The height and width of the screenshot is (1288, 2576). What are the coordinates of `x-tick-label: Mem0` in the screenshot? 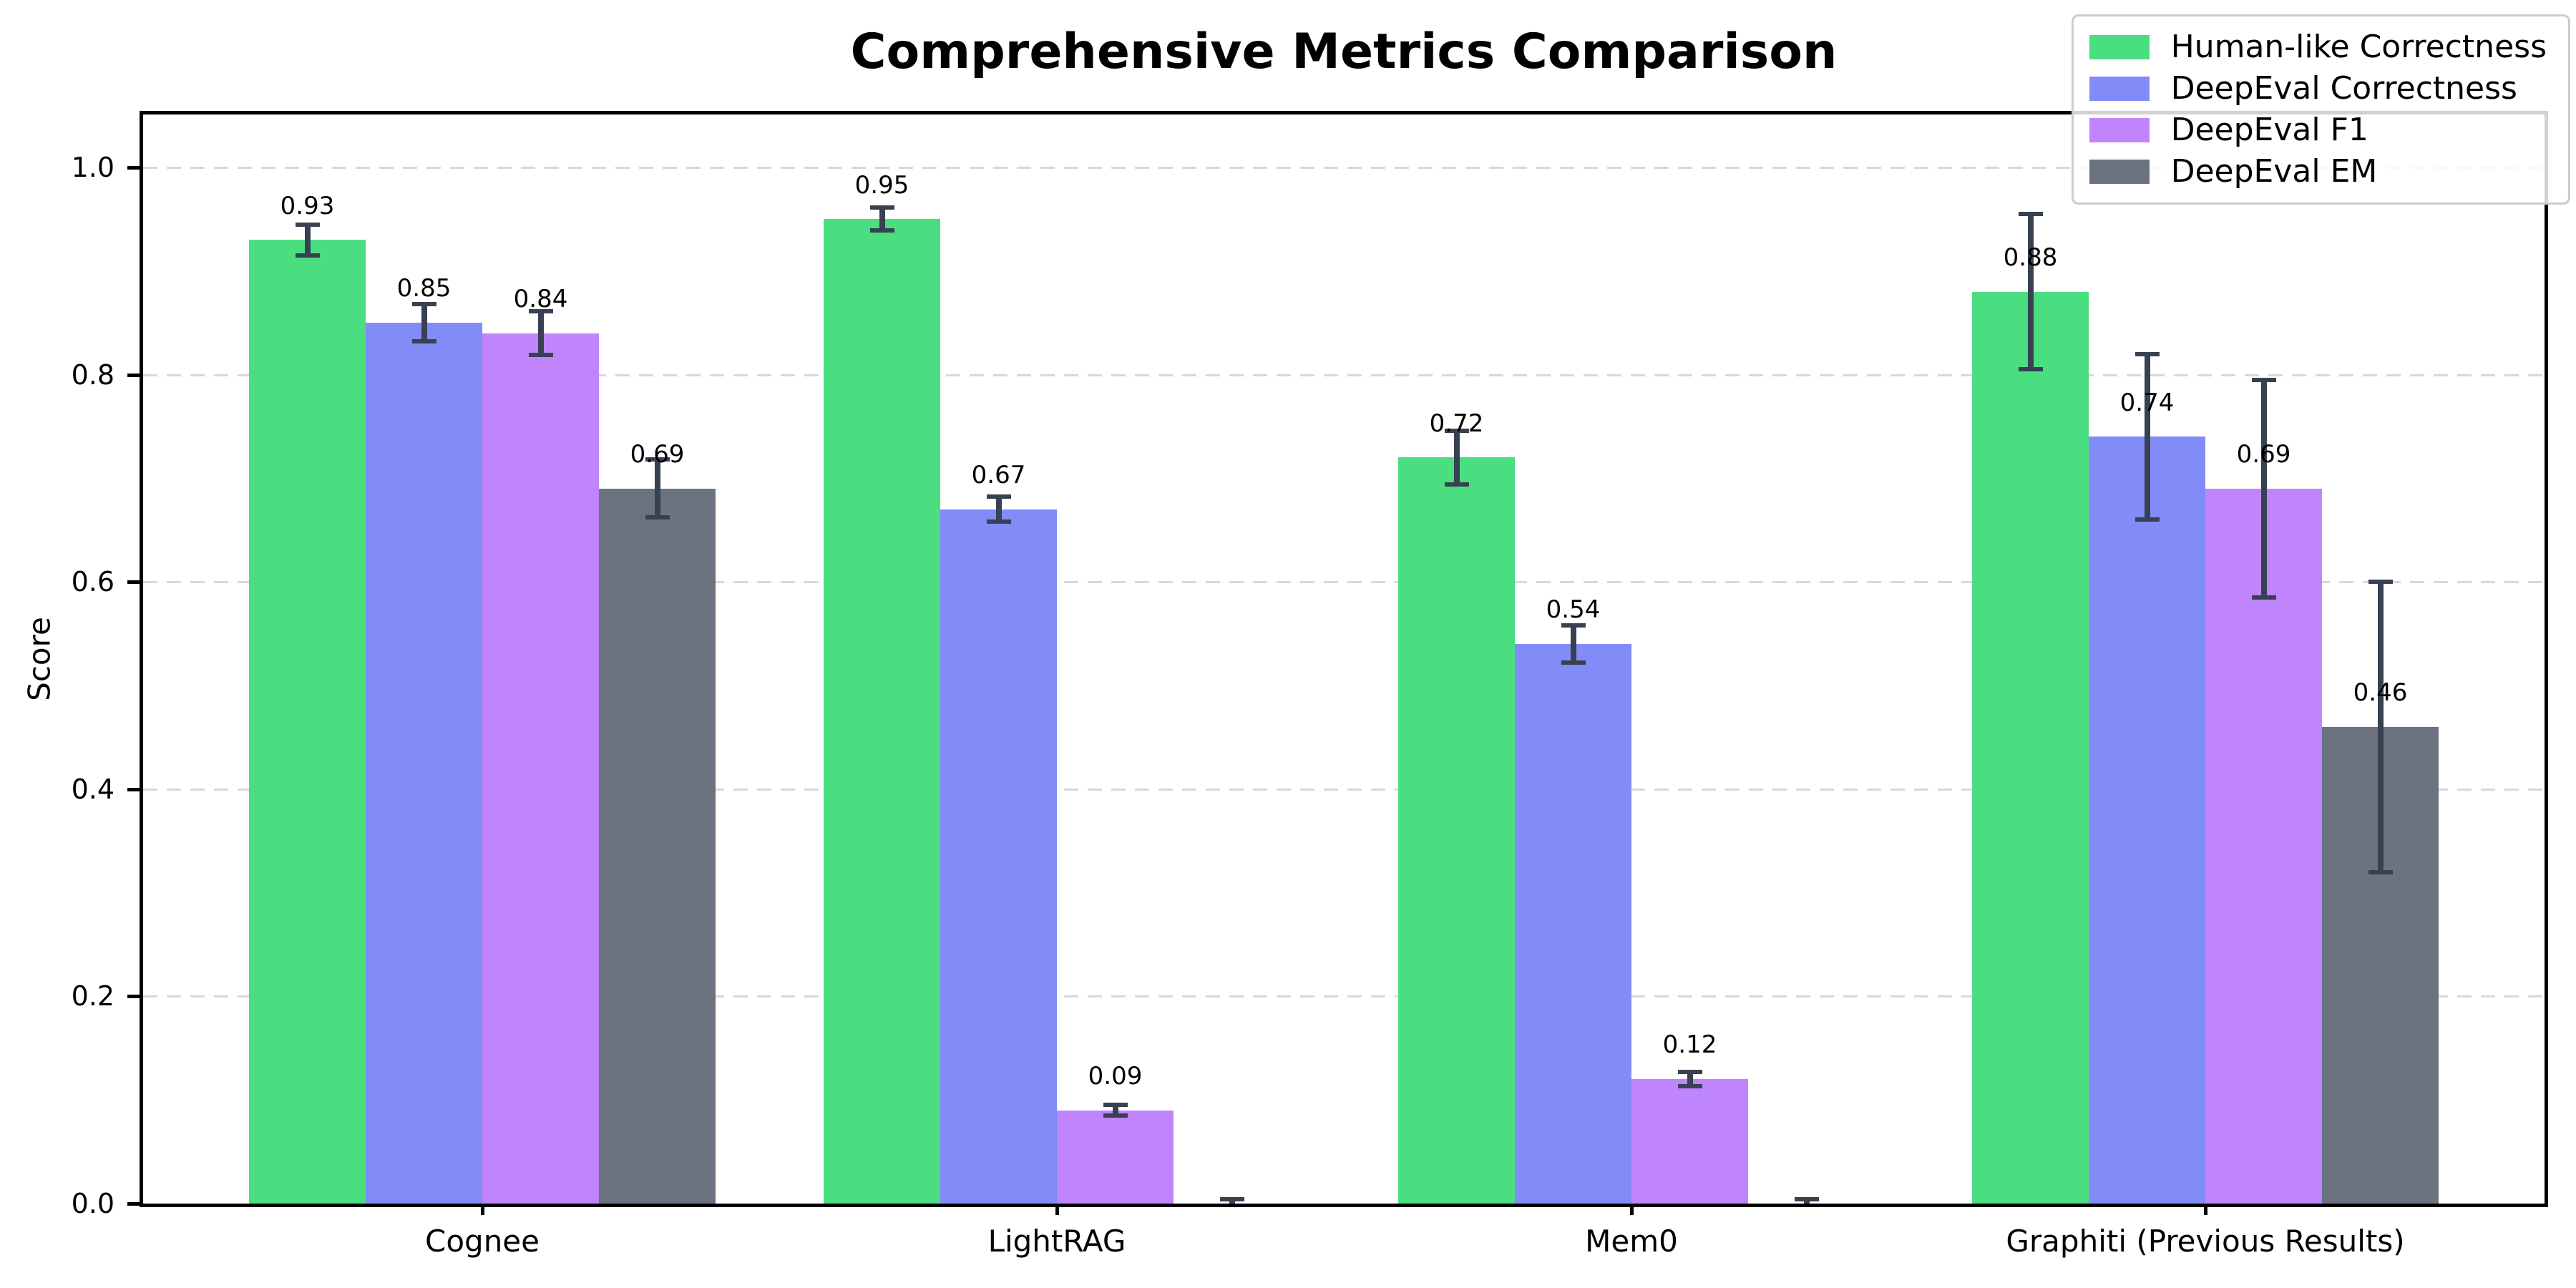 It's located at (1631, 1241).